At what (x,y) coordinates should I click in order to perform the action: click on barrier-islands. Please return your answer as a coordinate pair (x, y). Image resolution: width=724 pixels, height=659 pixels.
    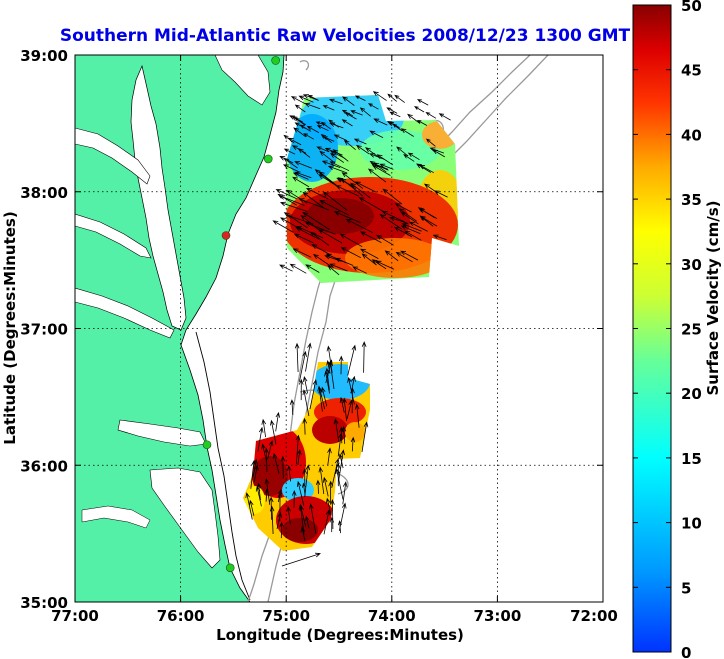
    Looking at the image, I should click on (223, 466).